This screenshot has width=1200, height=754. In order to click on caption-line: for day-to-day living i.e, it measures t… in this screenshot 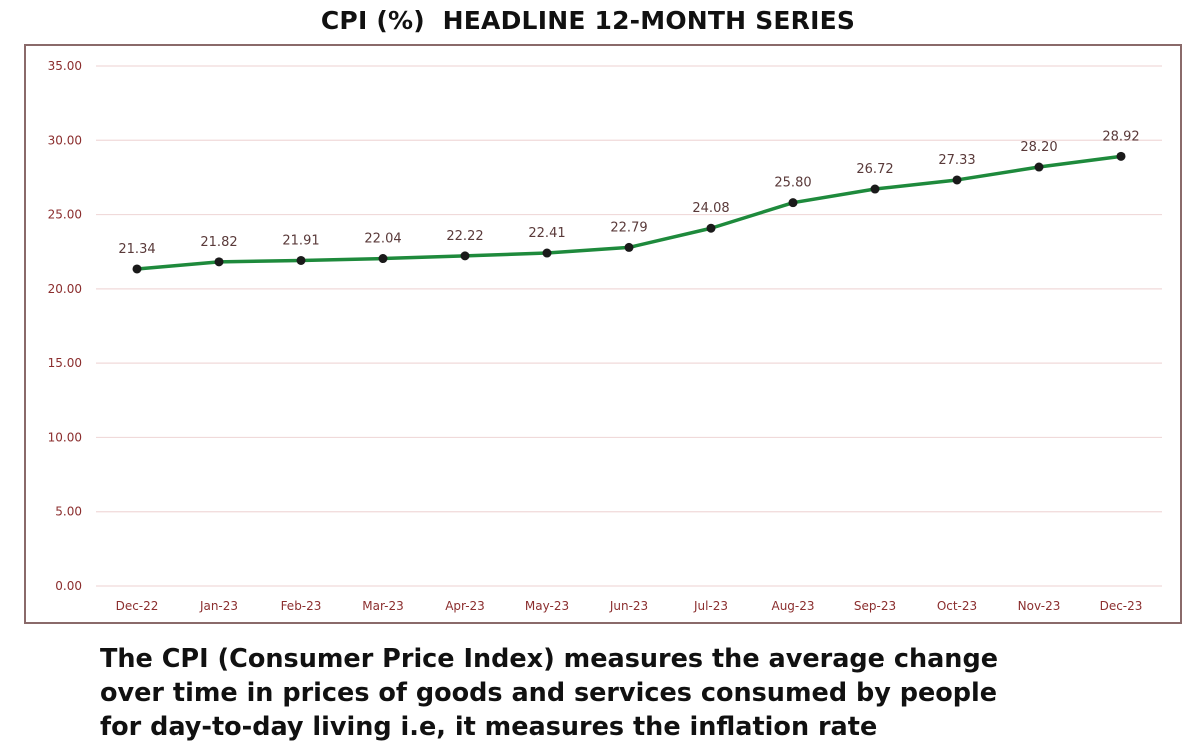, I will do `click(489, 727)`.